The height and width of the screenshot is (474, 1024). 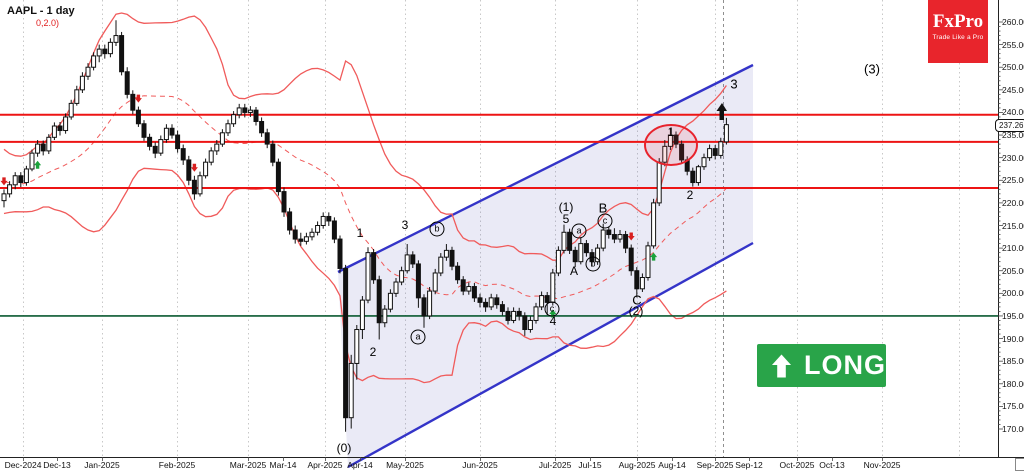 I want to click on price-axis-label: 195.00, so click(x=1013, y=315).